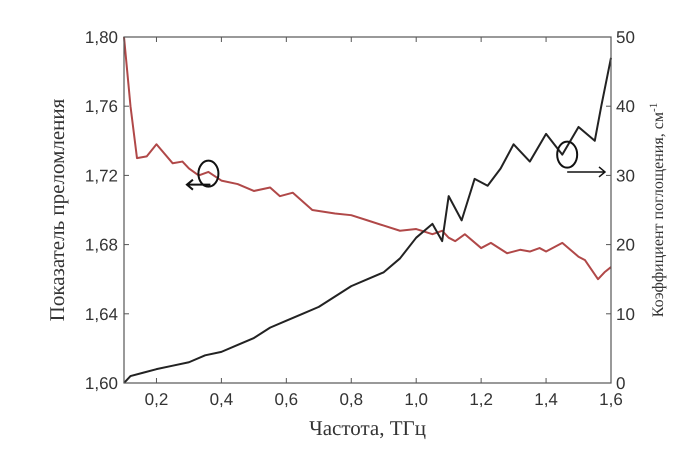  I want to click on x-tick-label: 0,2, so click(156, 399).